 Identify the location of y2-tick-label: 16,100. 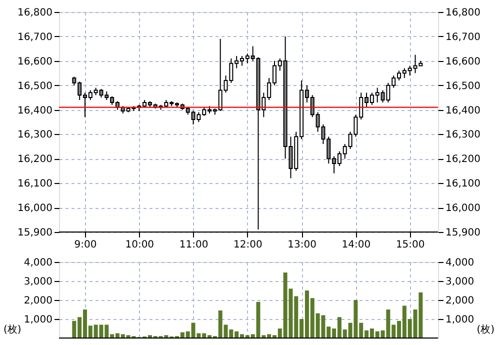
(463, 184).